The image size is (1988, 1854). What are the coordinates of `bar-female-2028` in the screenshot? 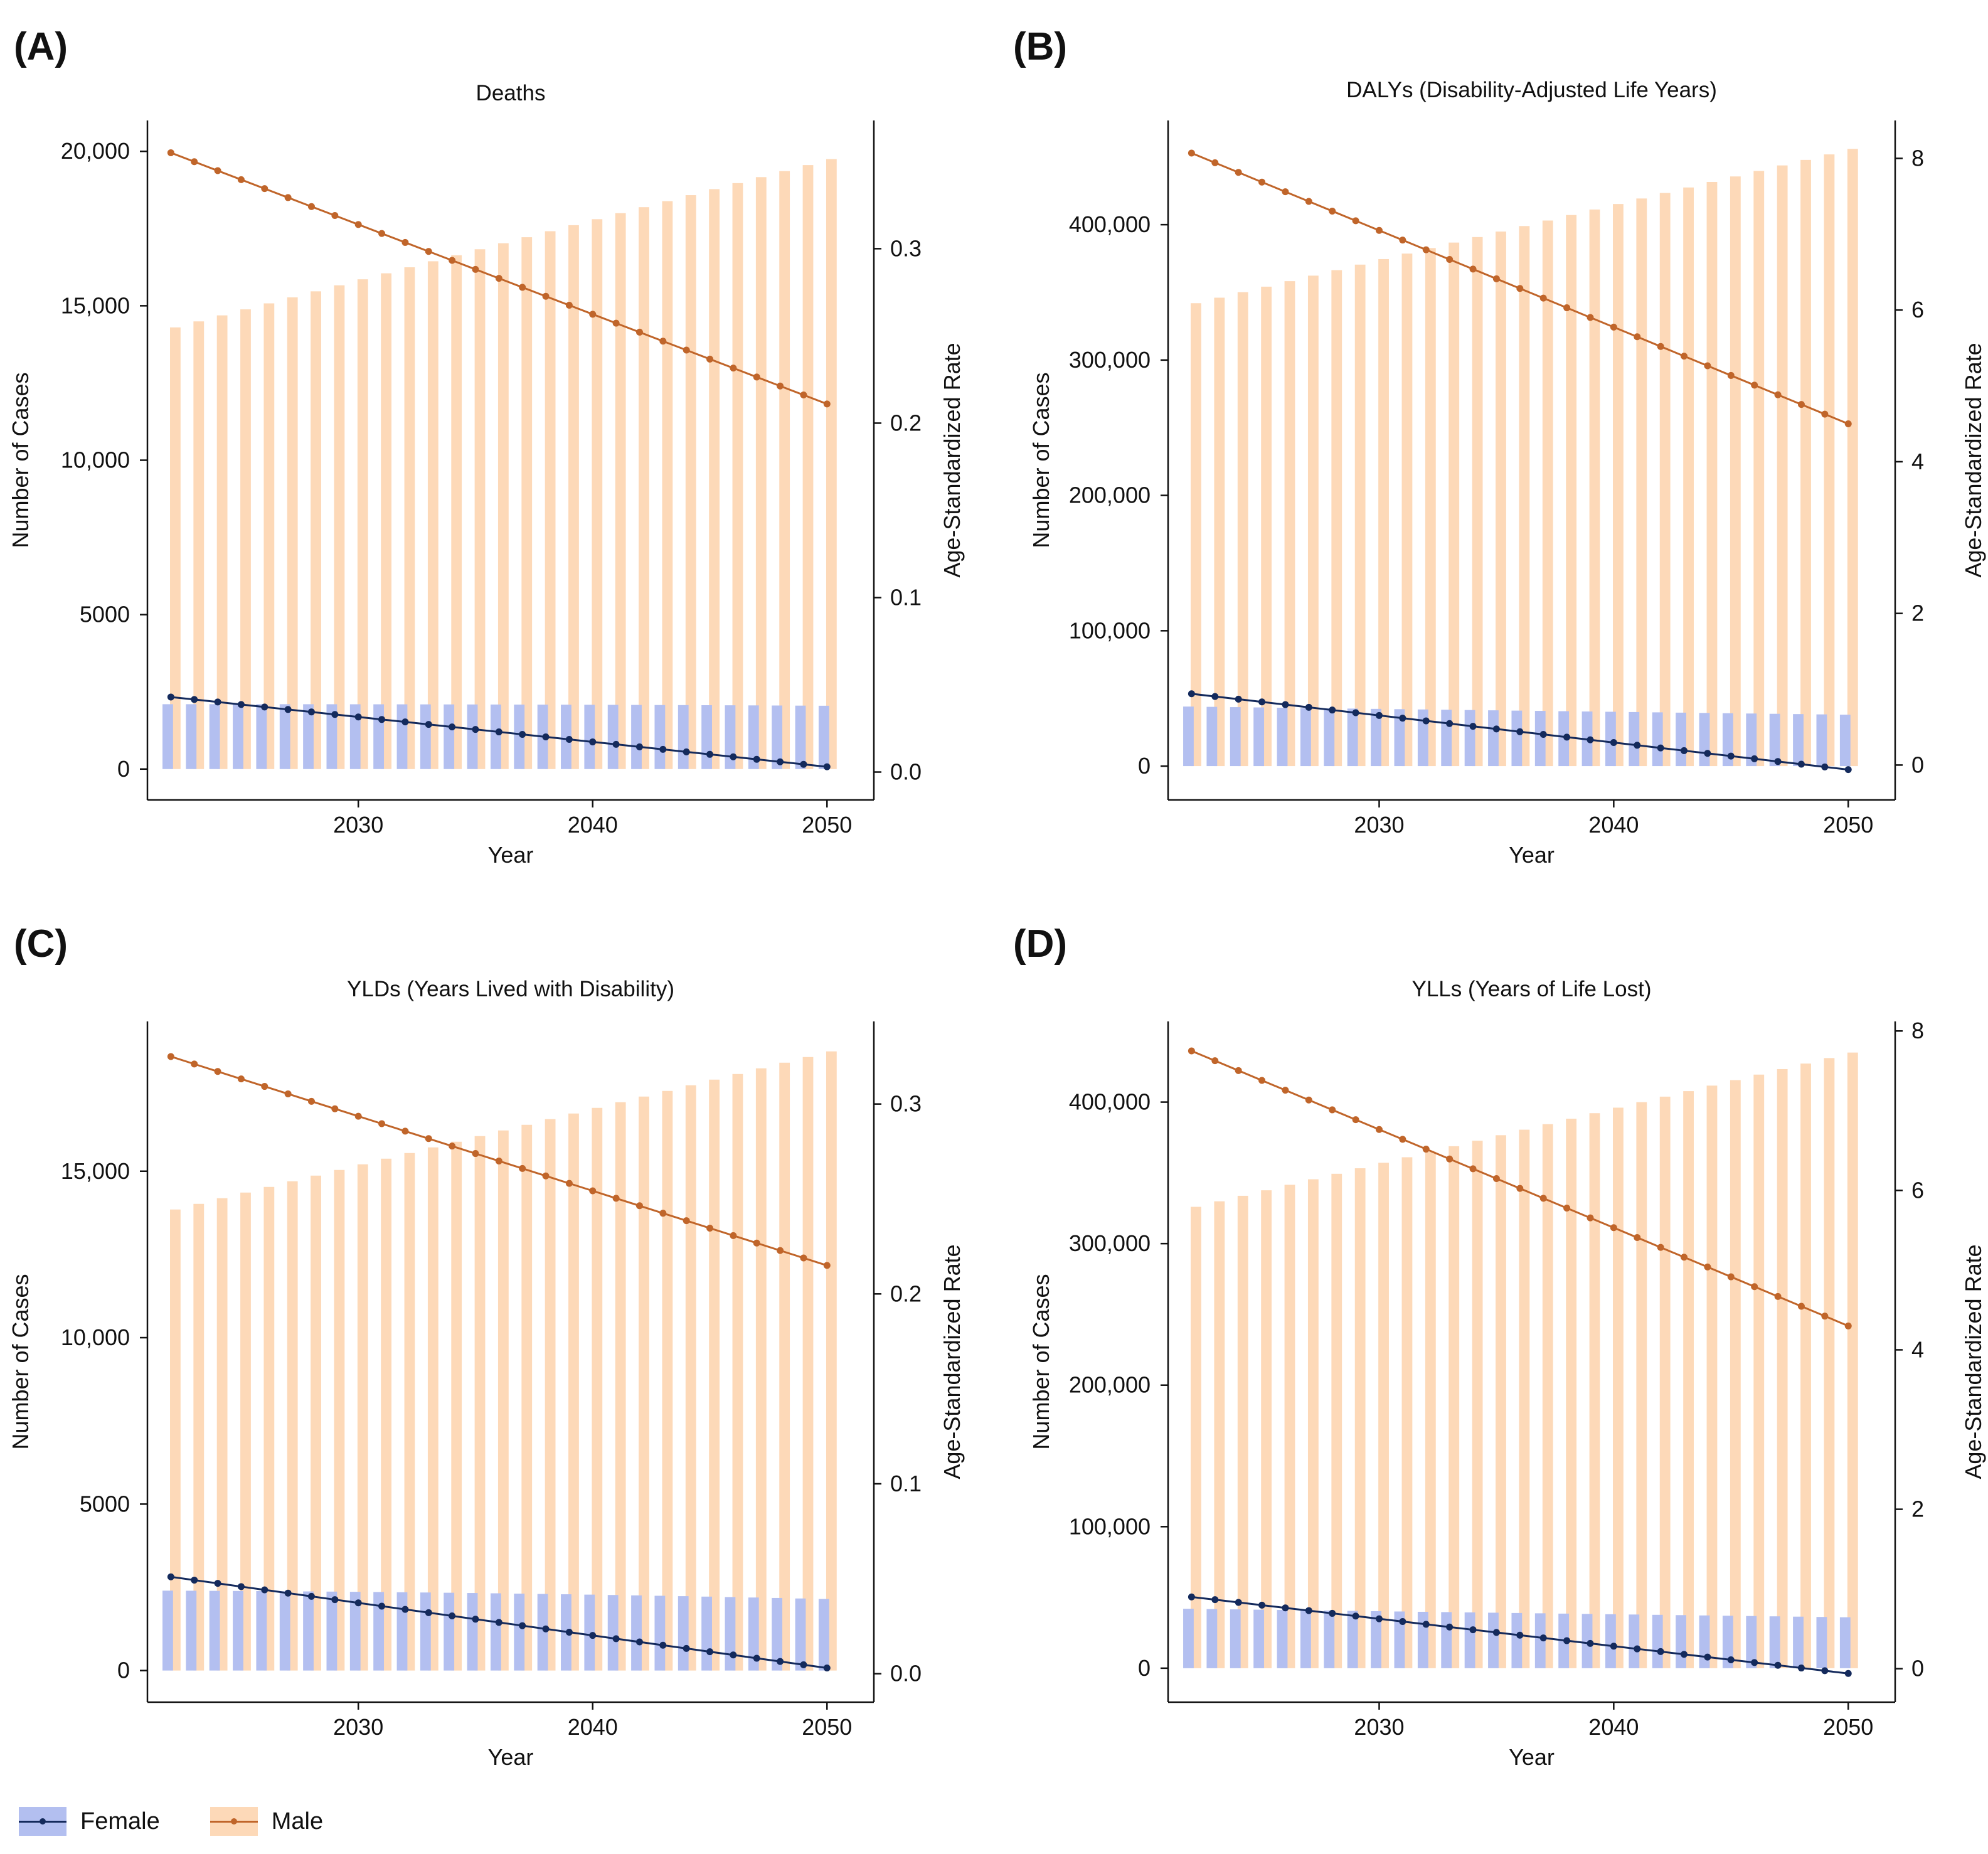 It's located at (308, 1631).